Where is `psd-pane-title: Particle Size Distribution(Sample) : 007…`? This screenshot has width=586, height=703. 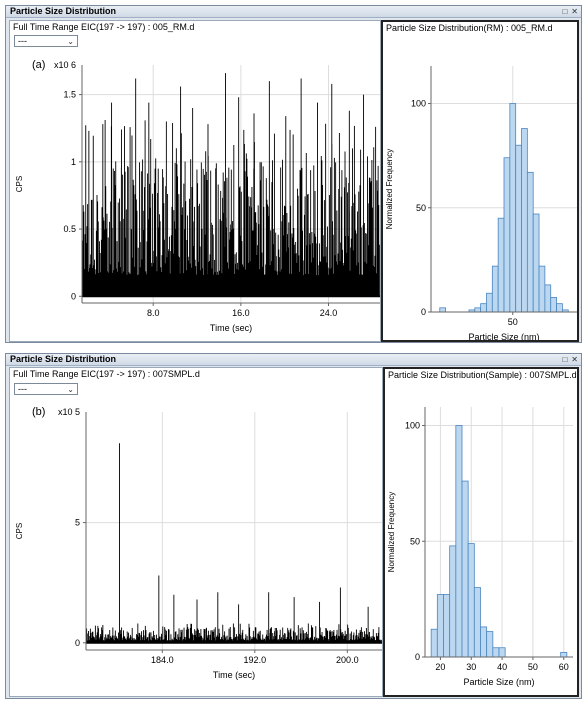
psd-pane-title: Particle Size Distribution(Sample) : 007… is located at coordinates (482, 375).